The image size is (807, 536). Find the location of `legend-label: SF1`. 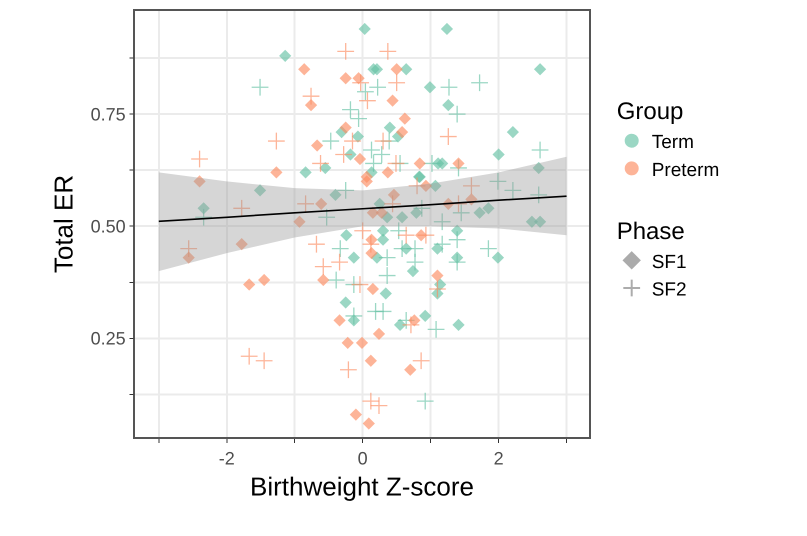

legend-label: SF1 is located at coordinates (669, 262).